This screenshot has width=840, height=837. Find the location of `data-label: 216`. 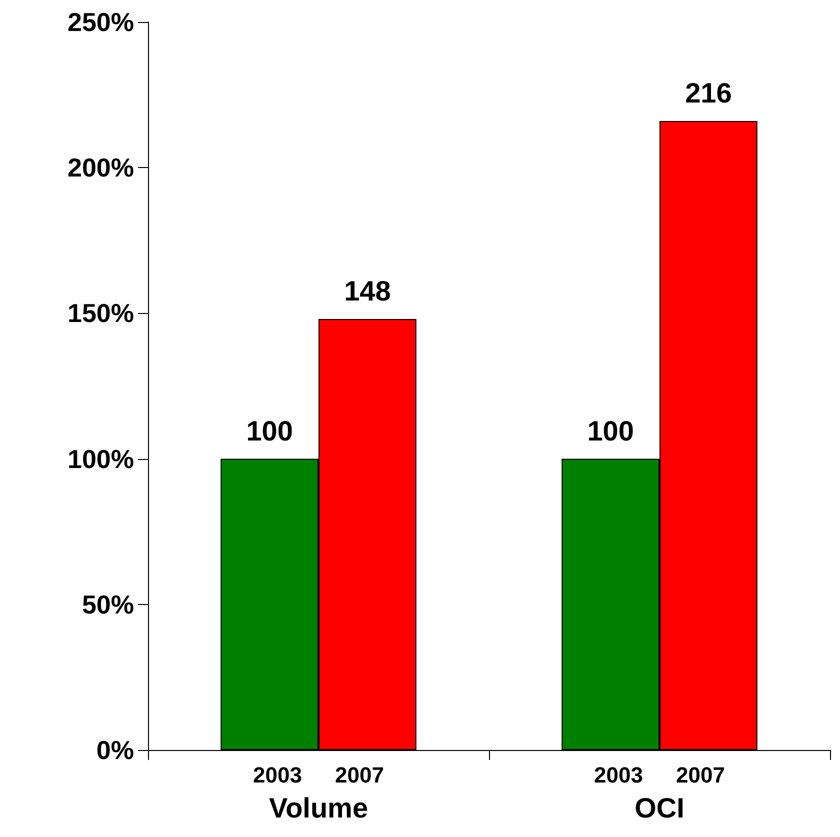

data-label: 216 is located at coordinates (708, 93).